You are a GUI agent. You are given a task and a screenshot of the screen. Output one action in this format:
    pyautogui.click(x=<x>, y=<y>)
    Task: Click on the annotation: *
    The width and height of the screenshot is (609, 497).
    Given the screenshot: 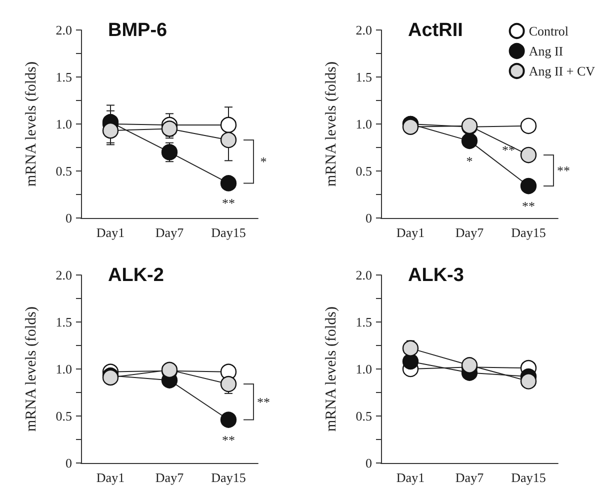 What is the action you would take?
    pyautogui.click(x=469, y=160)
    